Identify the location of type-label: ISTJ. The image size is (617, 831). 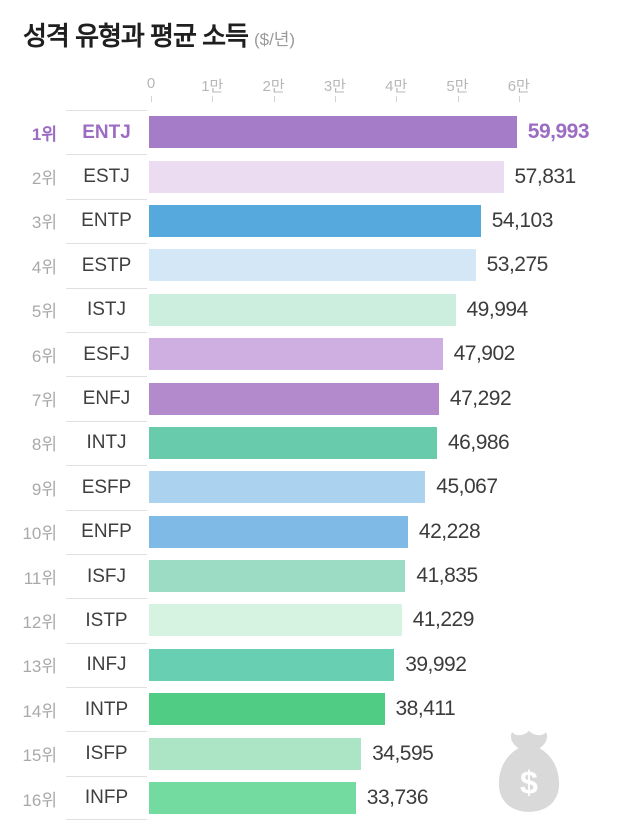
(106, 309).